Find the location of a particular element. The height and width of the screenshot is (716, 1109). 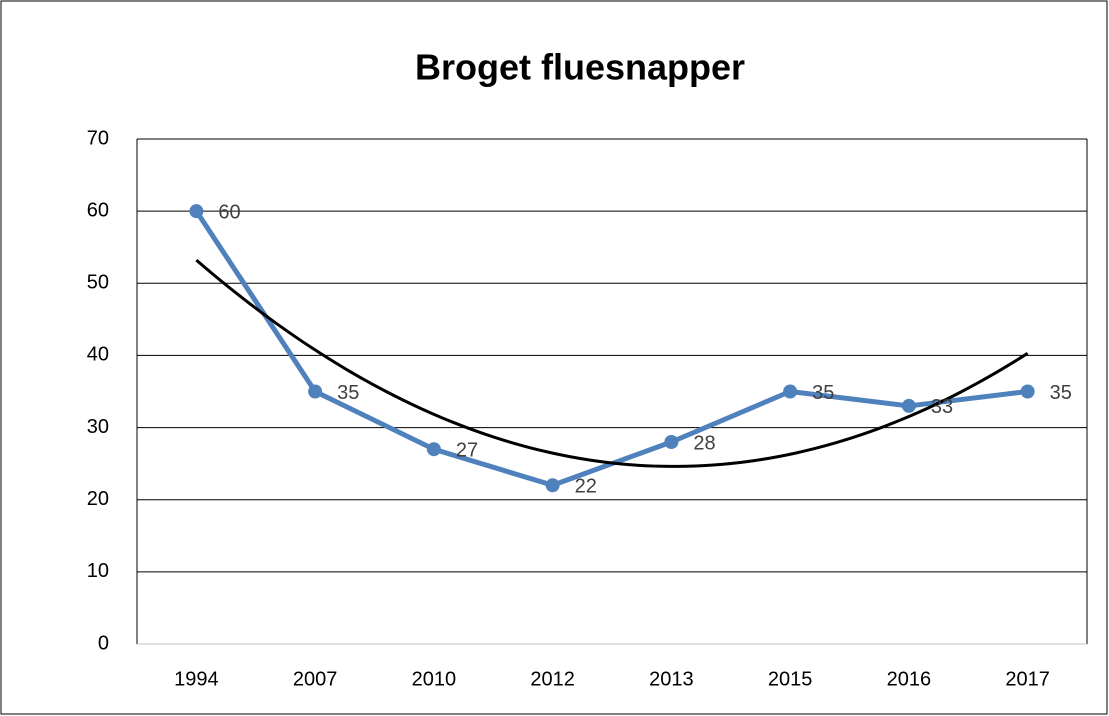

x-tick-label: 2007 is located at coordinates (315, 679).